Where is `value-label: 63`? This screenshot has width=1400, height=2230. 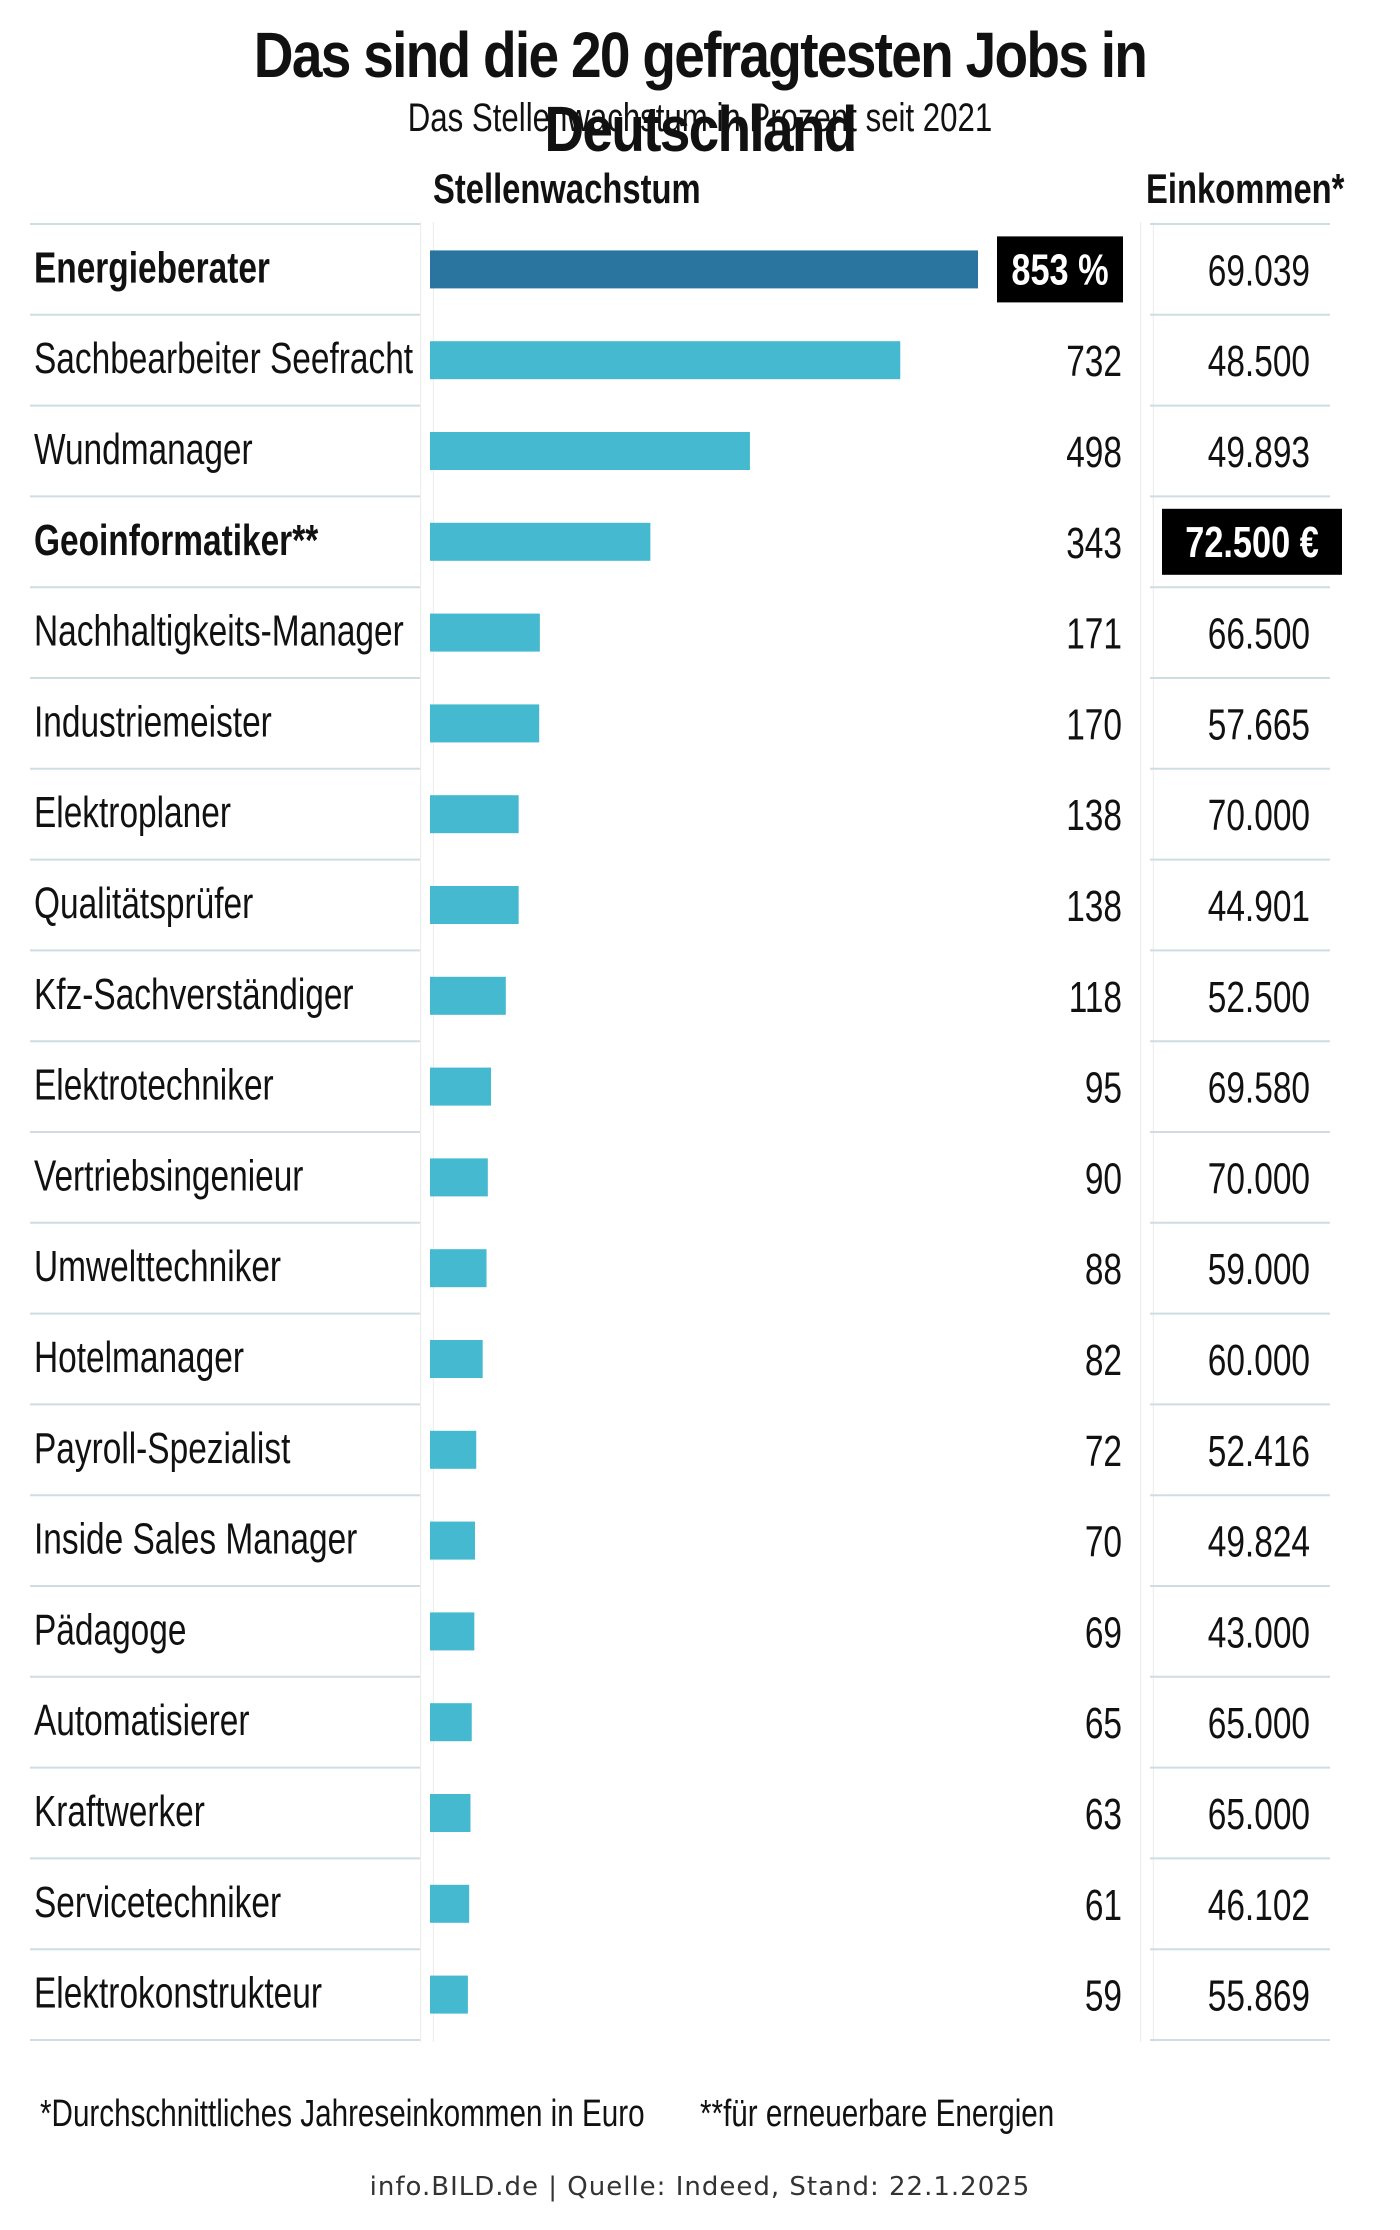 value-label: 63 is located at coordinates (1103, 1815).